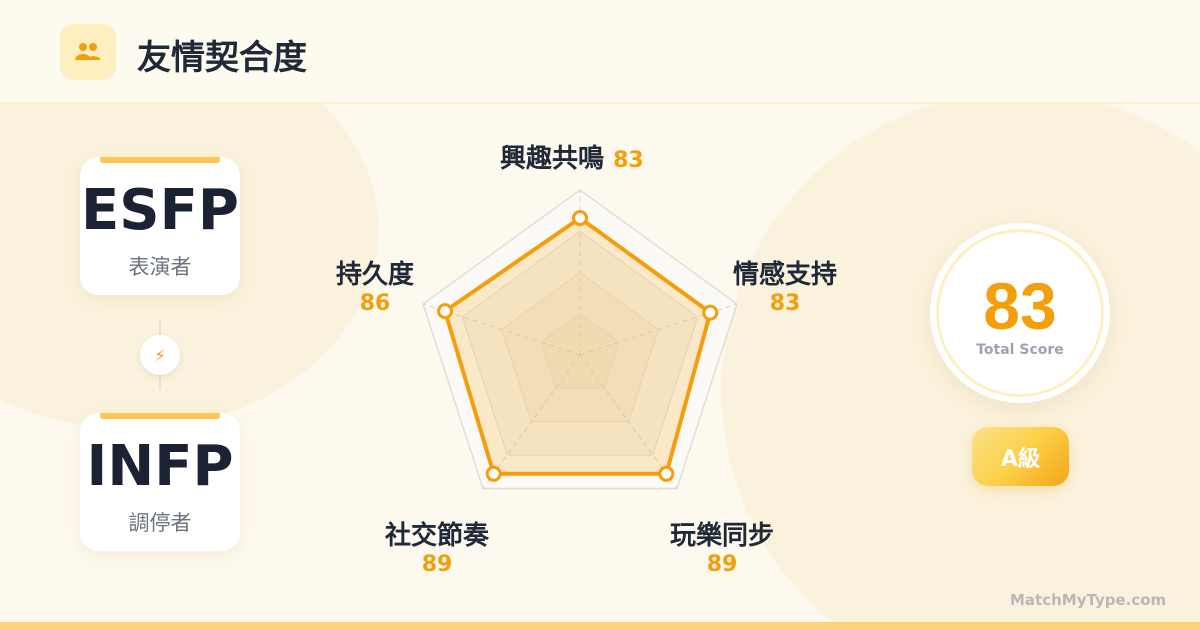  I want to click on mbti-type: ESFP, so click(160, 210).